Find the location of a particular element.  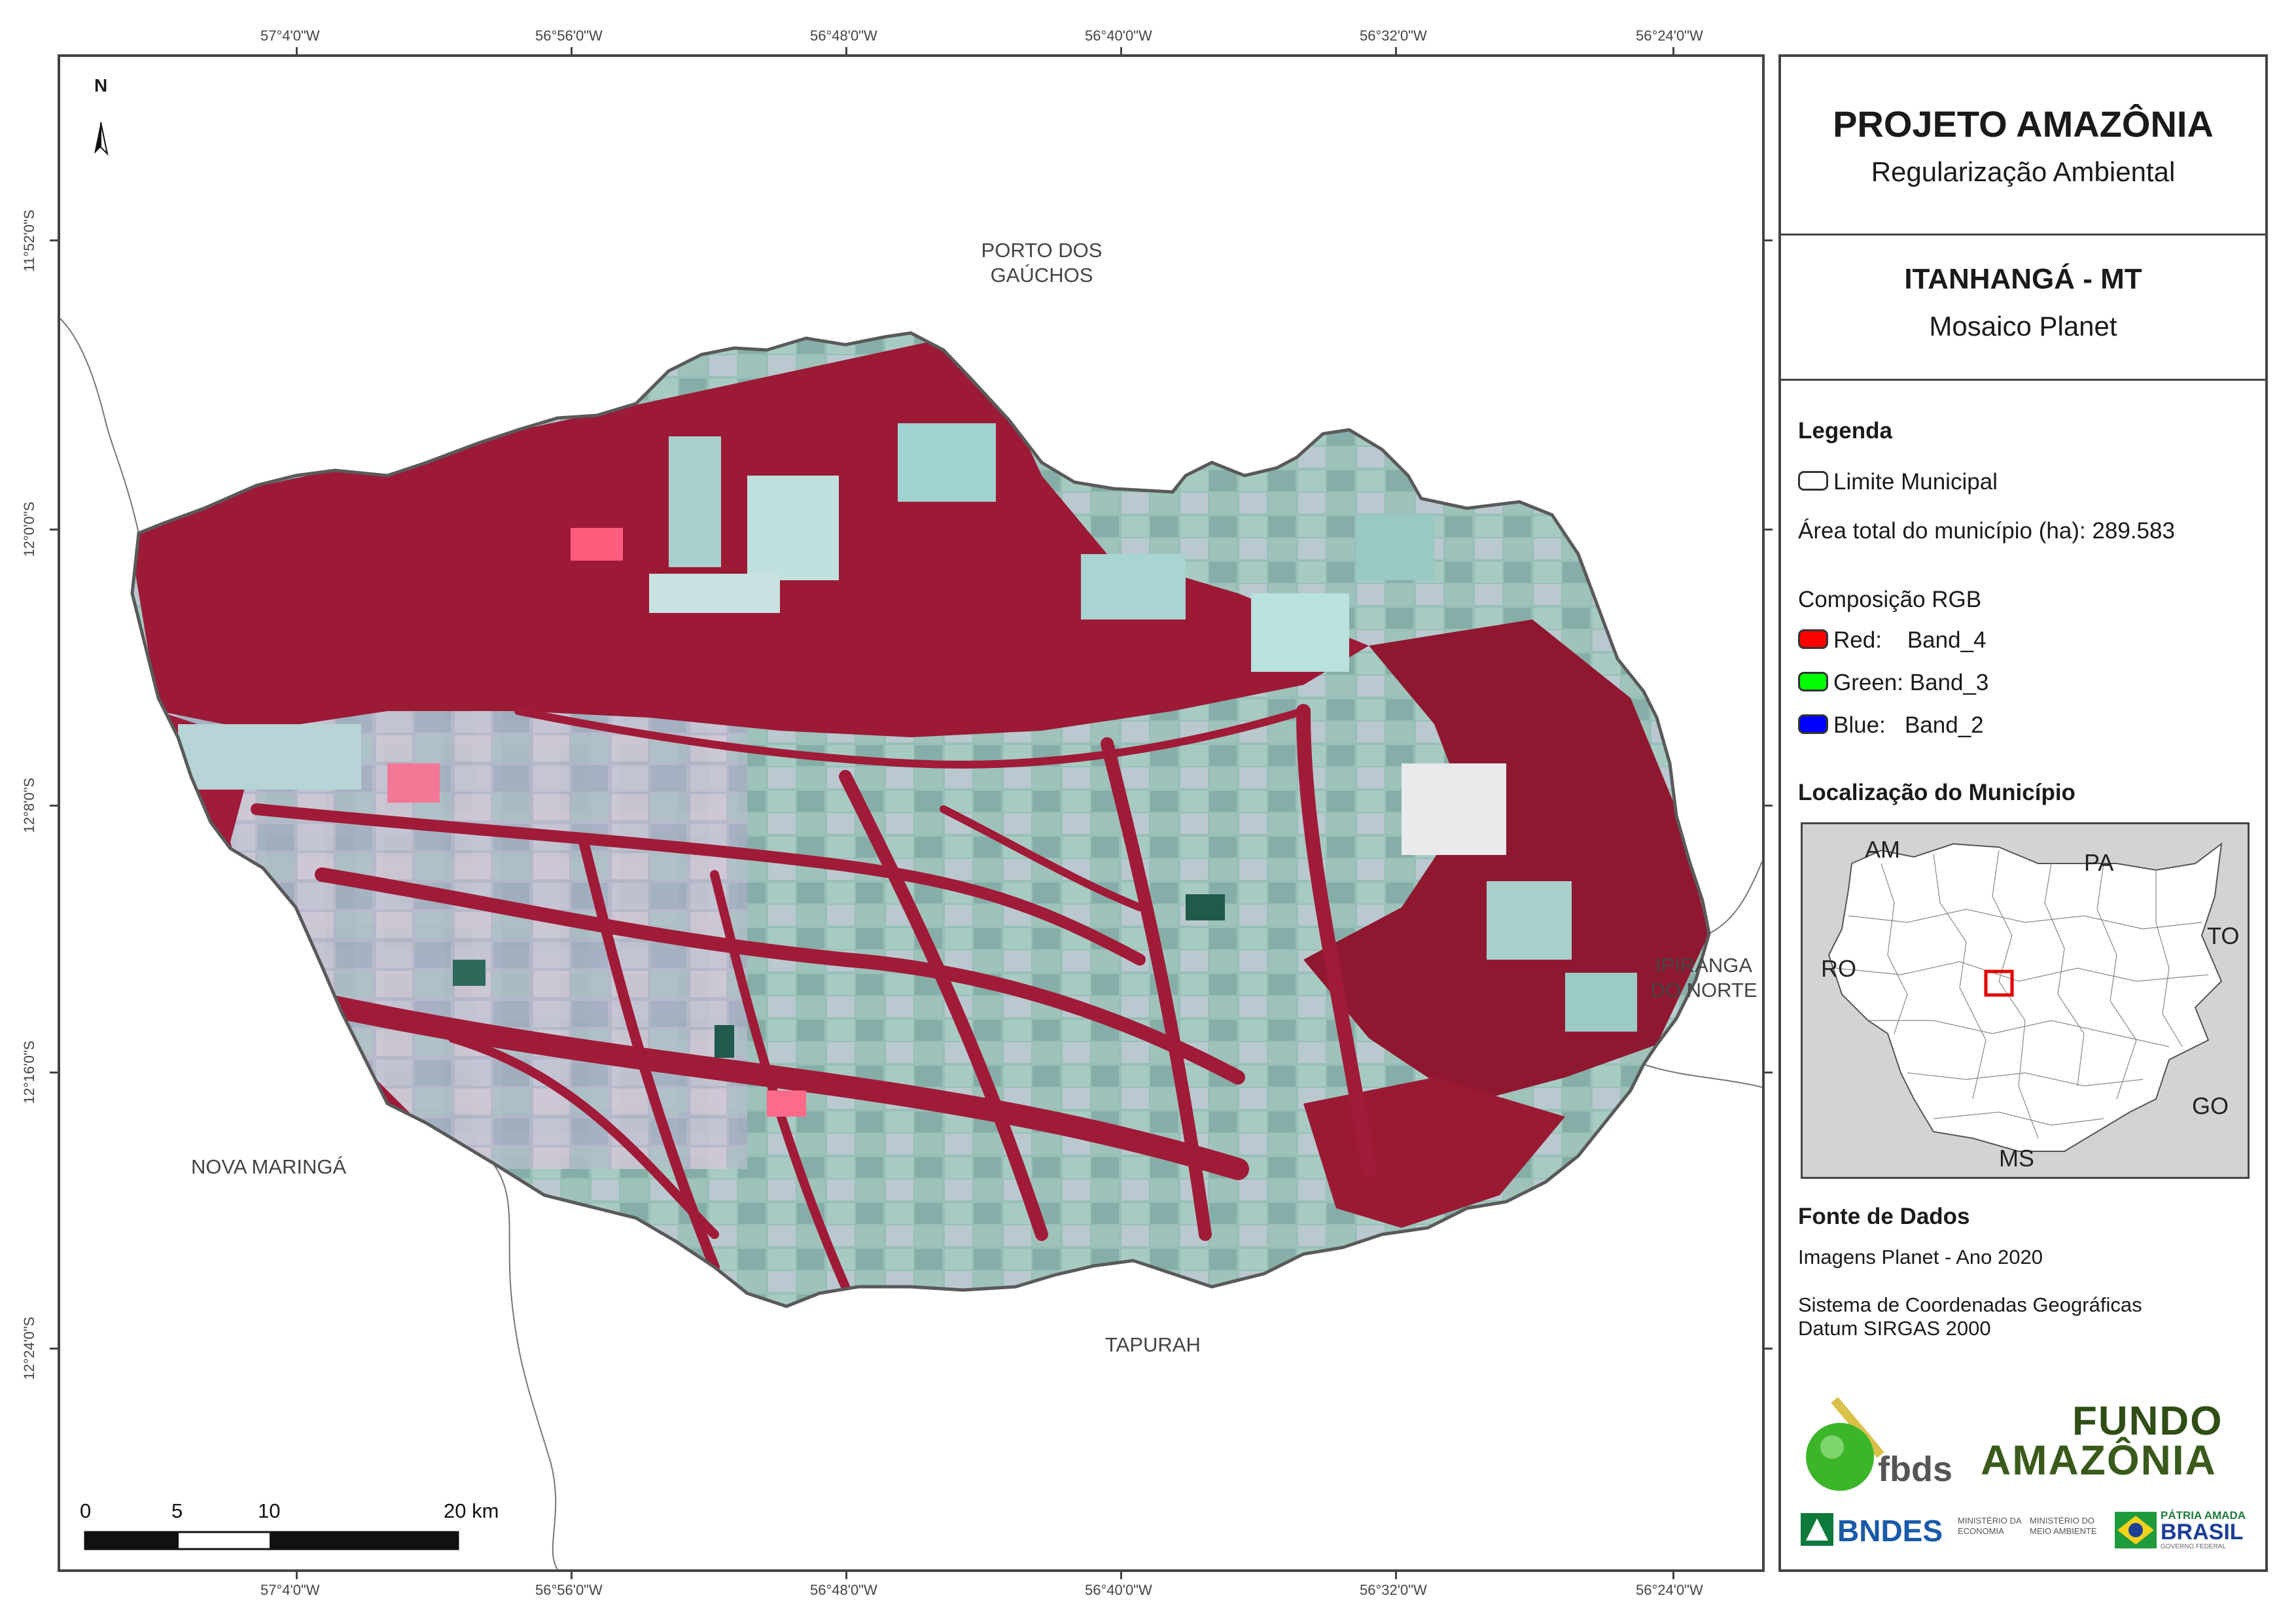

scale-label-0: 0 is located at coordinates (86, 1510).